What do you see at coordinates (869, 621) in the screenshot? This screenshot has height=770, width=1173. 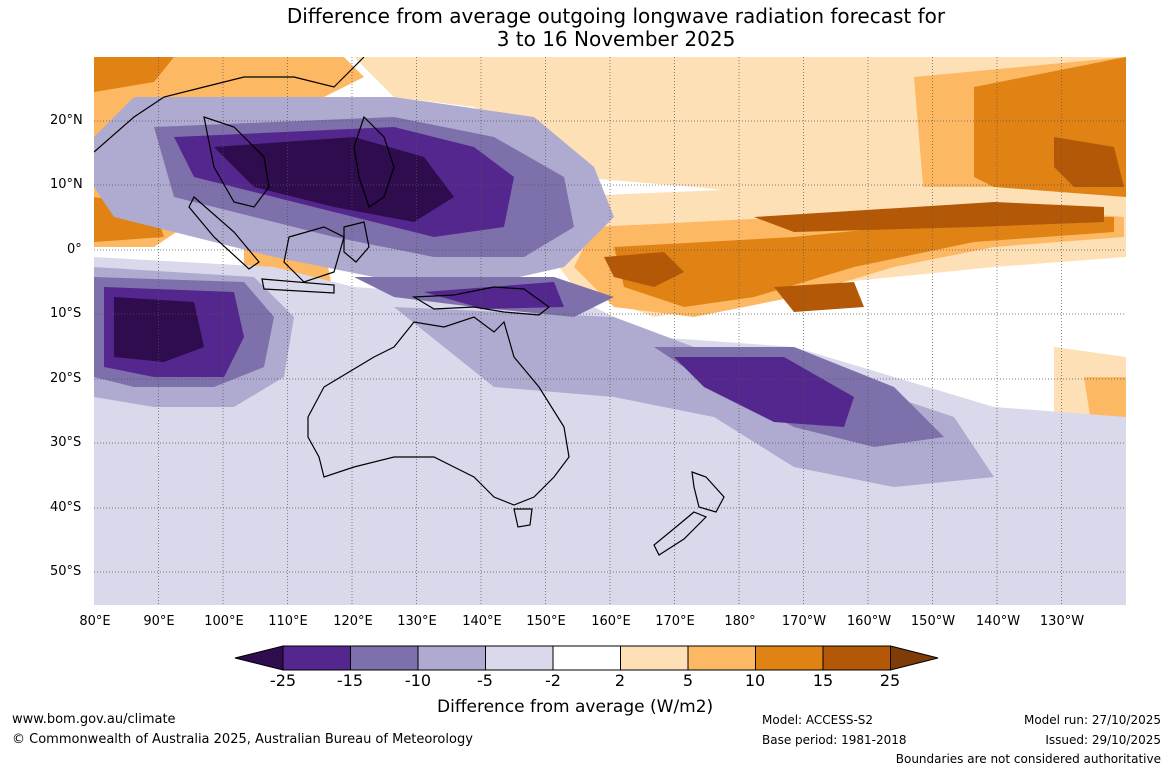 I see `lon-label-160w: 160°W` at bounding box center [869, 621].